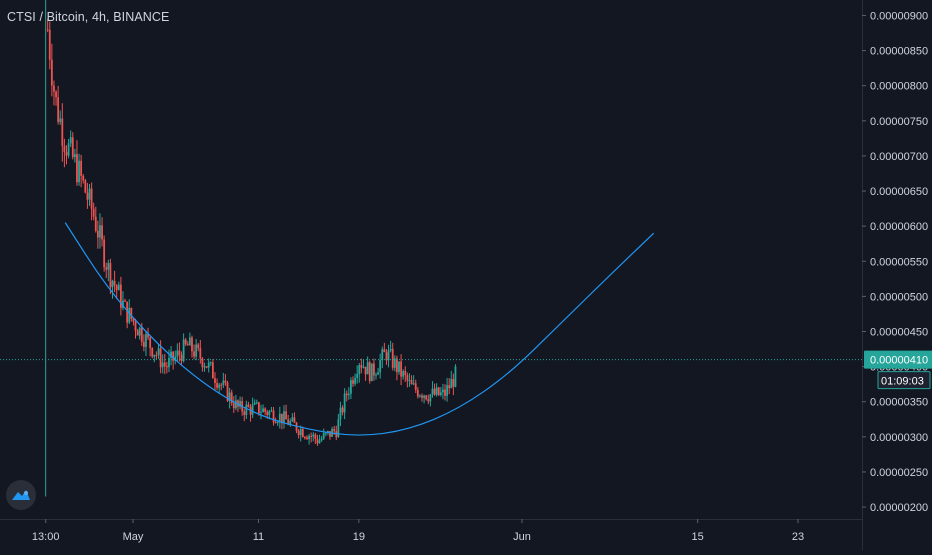  What do you see at coordinates (46, 537) in the screenshot?
I see `x-tick-label: 13:00` at bounding box center [46, 537].